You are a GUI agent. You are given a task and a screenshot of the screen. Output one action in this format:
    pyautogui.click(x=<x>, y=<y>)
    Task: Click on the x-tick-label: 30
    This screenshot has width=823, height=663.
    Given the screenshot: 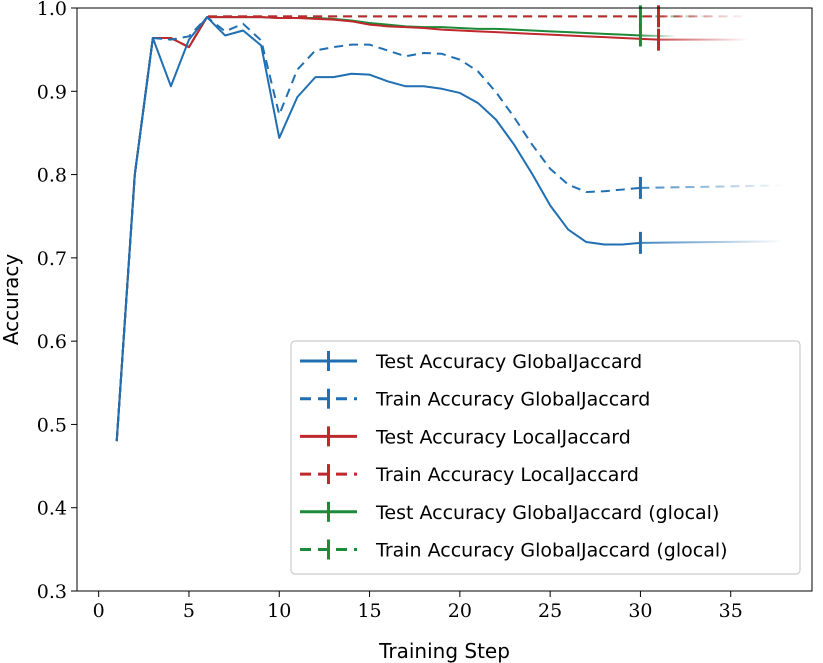 What is the action you would take?
    pyautogui.click(x=640, y=611)
    